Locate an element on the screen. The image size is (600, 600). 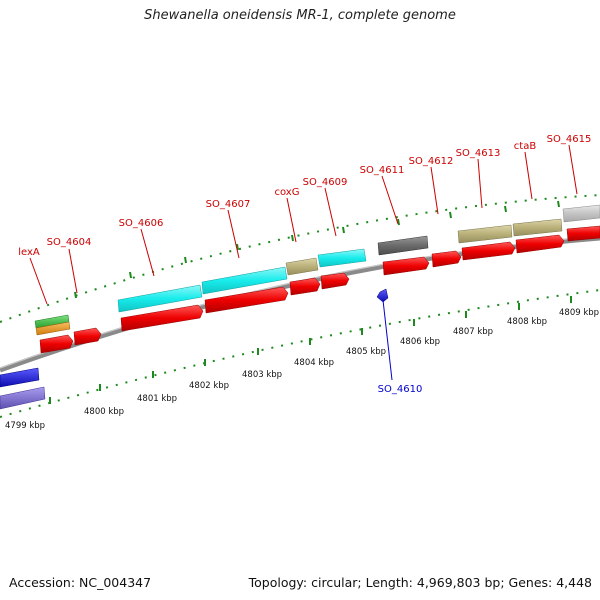
kbp-label: 4800 kbp is located at coordinates (104, 412).